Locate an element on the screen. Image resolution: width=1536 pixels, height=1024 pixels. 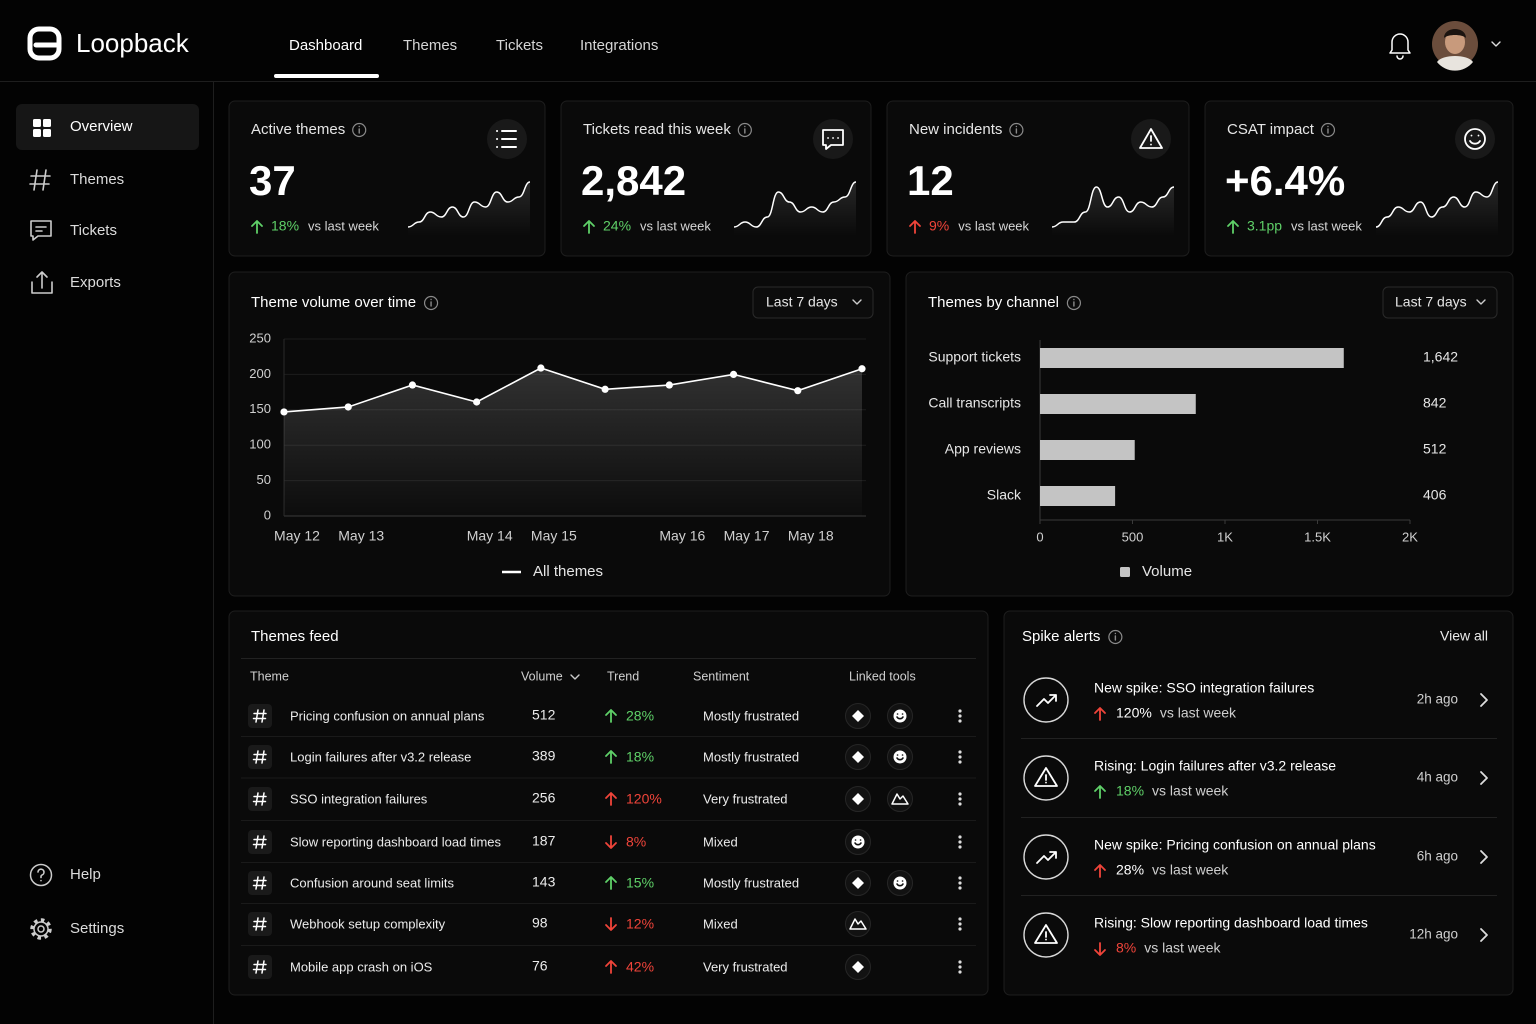
alert-time: 6h ago is located at coordinates (1437, 856).